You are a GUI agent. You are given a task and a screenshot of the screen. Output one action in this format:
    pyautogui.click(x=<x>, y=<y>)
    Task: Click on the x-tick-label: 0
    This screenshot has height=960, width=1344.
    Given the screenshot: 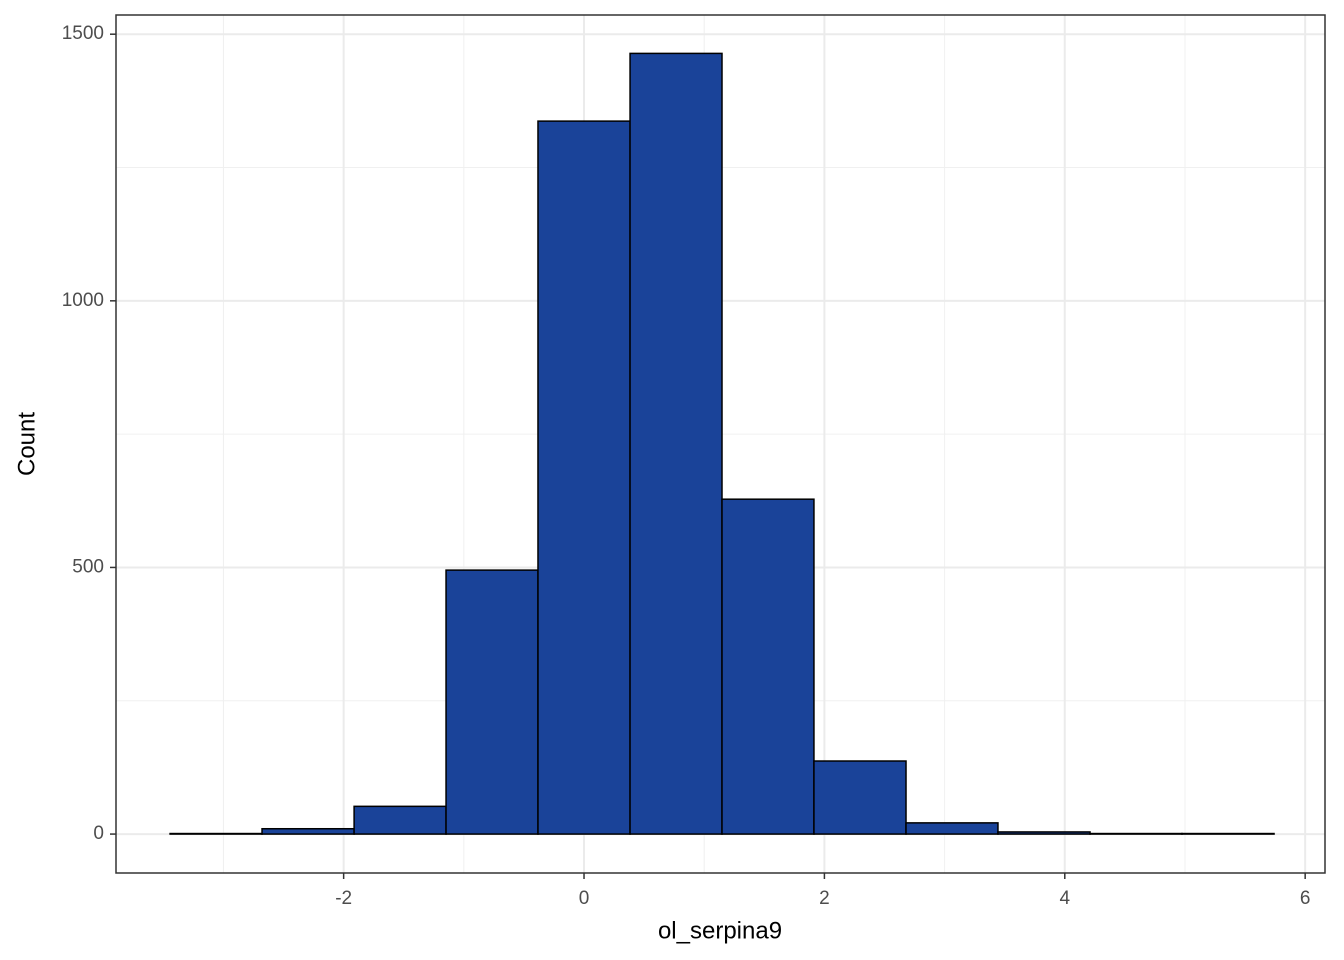 What is the action you would take?
    pyautogui.click(x=584, y=898)
    